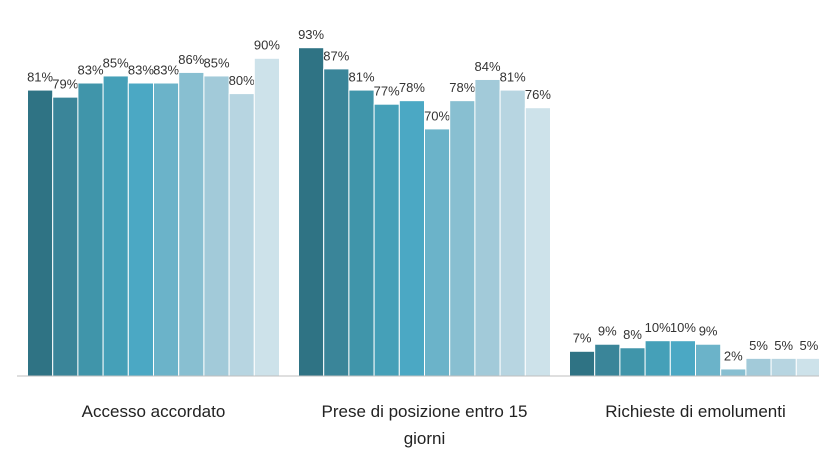 The height and width of the screenshot is (450, 819). I want to click on x-tick-label: Accesso accordato, so click(153, 411).